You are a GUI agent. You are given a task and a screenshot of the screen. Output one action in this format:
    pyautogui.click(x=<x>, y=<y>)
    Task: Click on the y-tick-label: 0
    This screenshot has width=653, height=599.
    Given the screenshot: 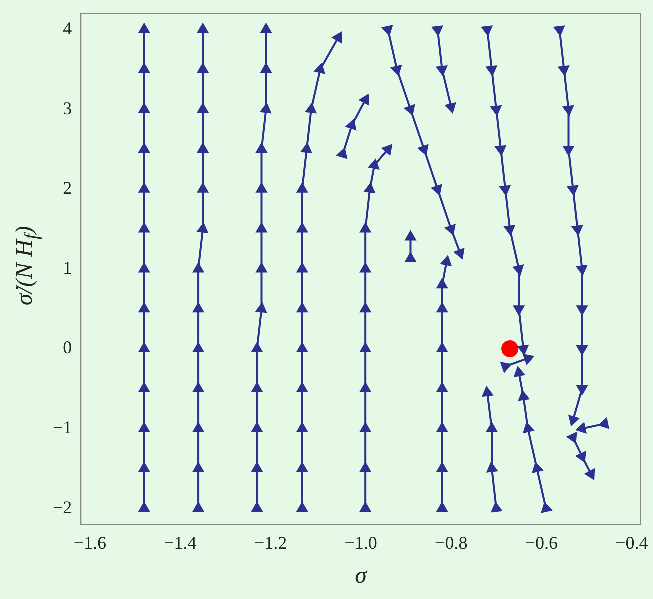 What is the action you would take?
    pyautogui.click(x=67, y=348)
    